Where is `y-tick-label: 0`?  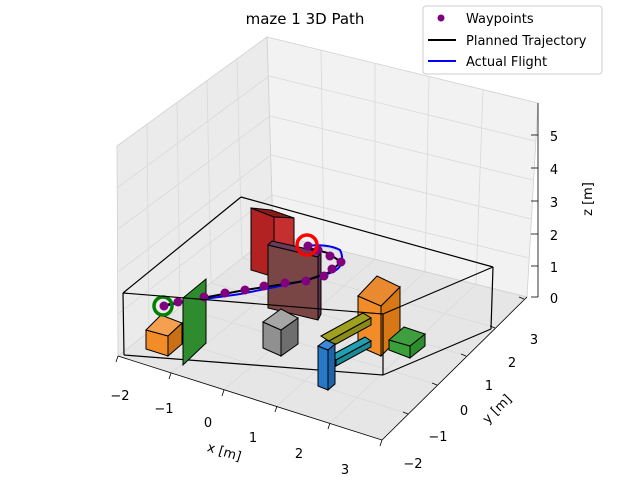
y-tick-label: 0 is located at coordinates (464, 411).